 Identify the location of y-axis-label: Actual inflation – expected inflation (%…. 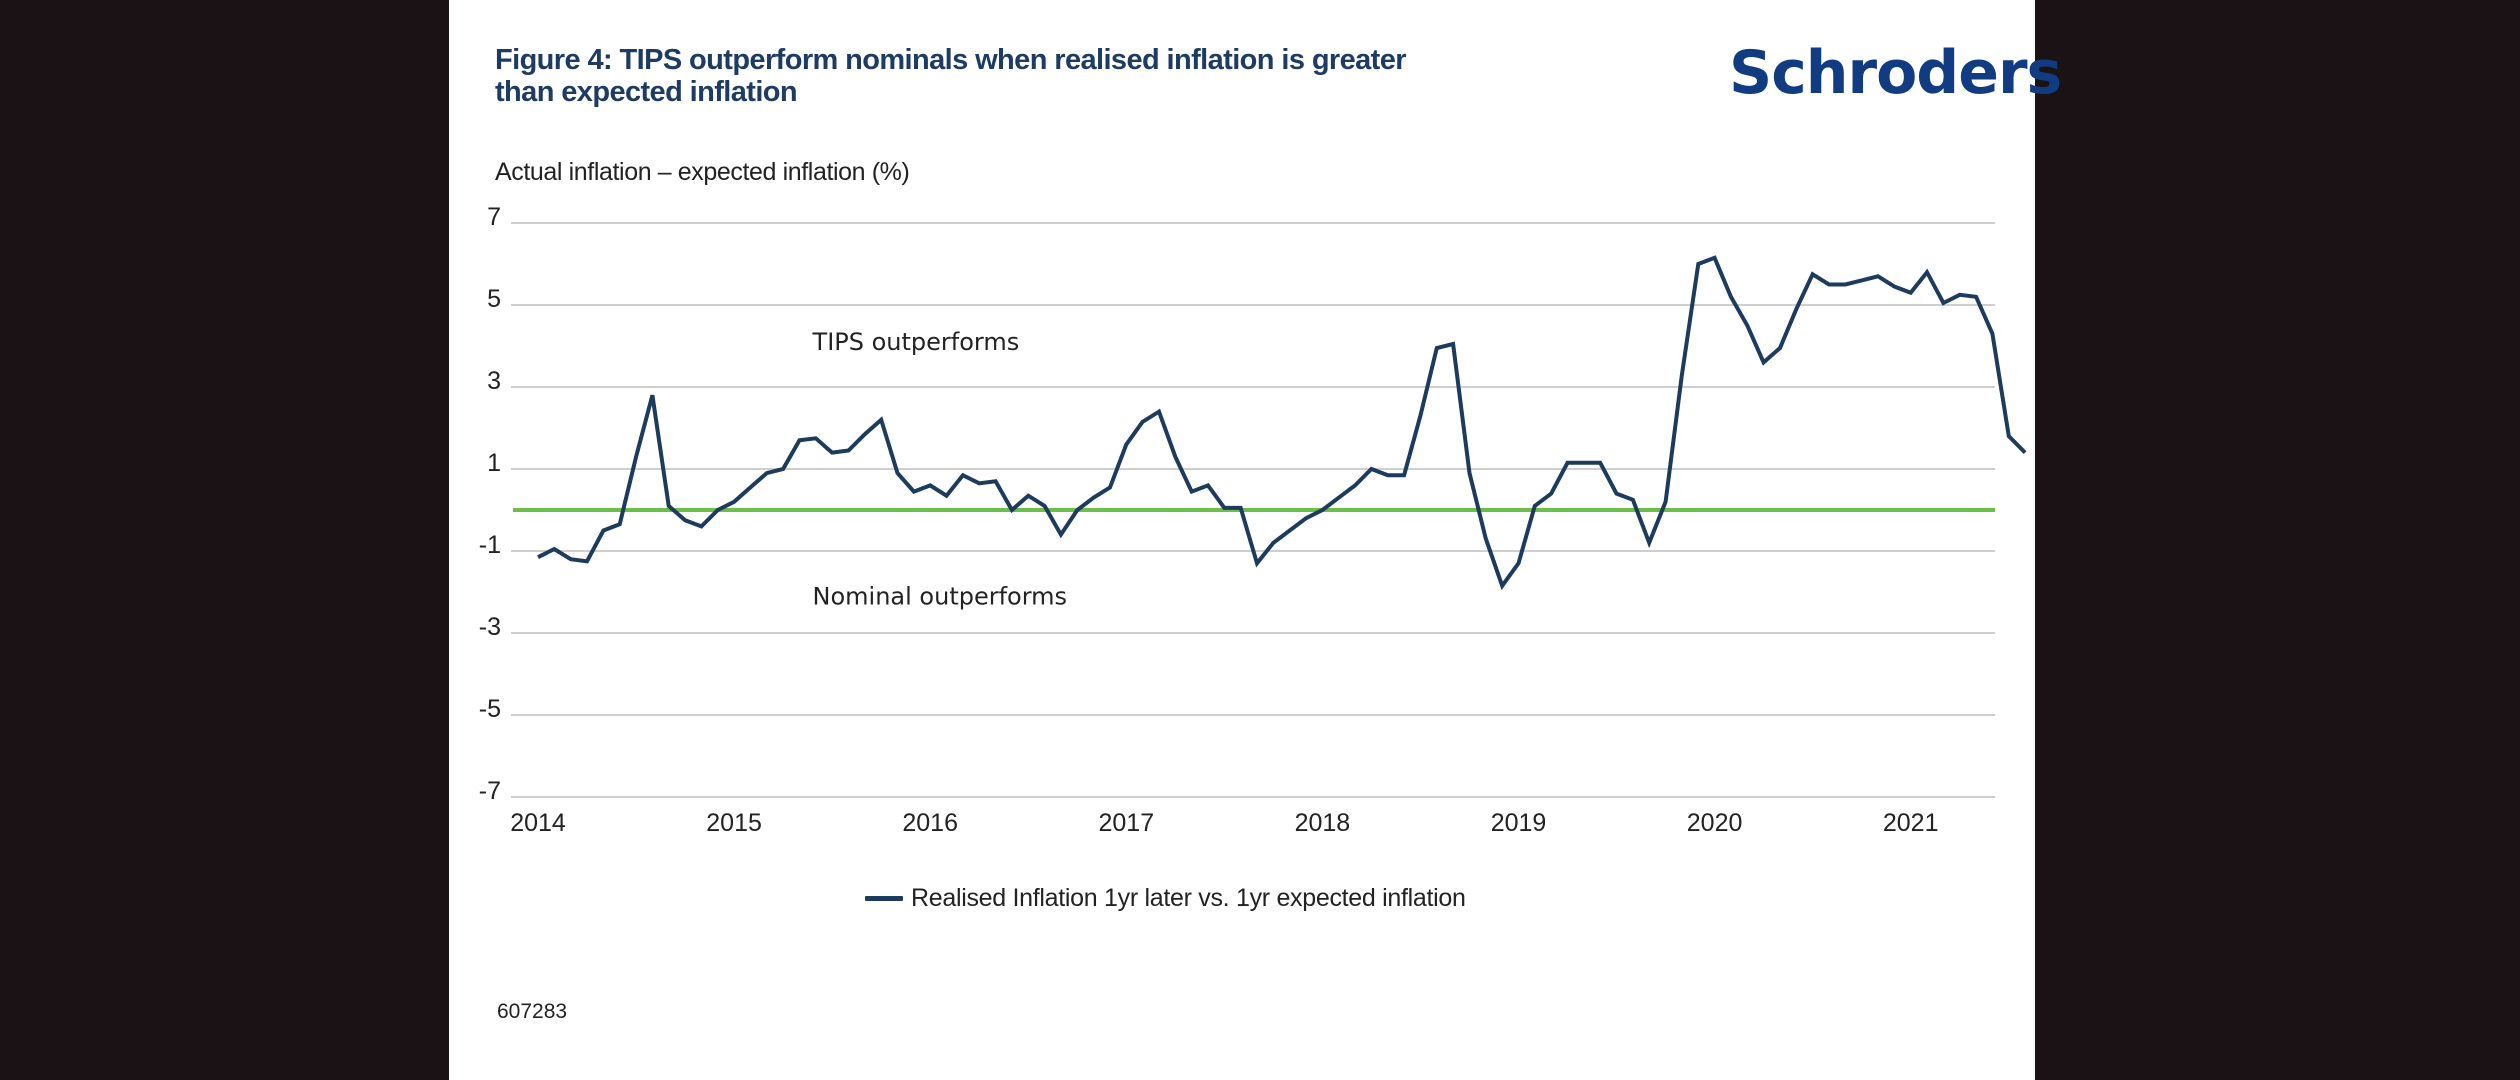
(702, 172).